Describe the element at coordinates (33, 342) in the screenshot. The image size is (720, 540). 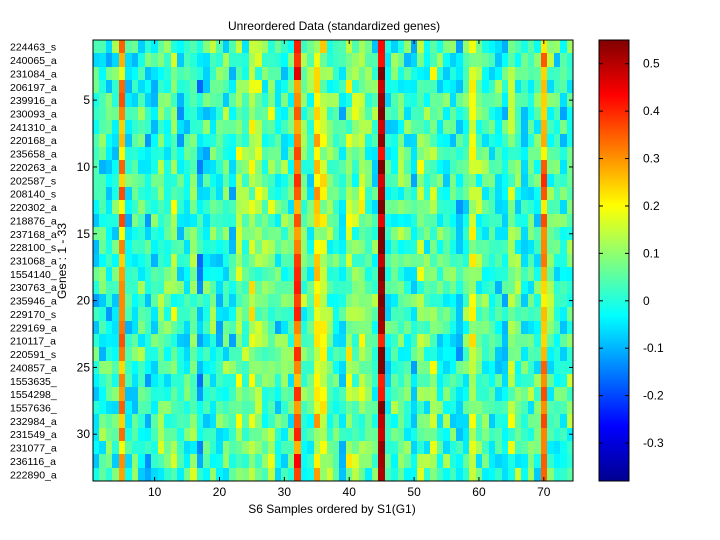
I see `gene-row-label: 210117_a` at that location.